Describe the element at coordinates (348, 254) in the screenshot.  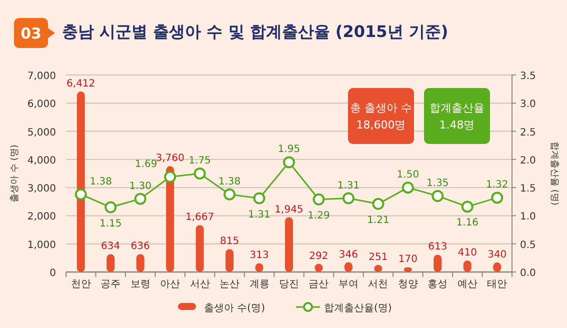
I see `data-label: 346` at that location.